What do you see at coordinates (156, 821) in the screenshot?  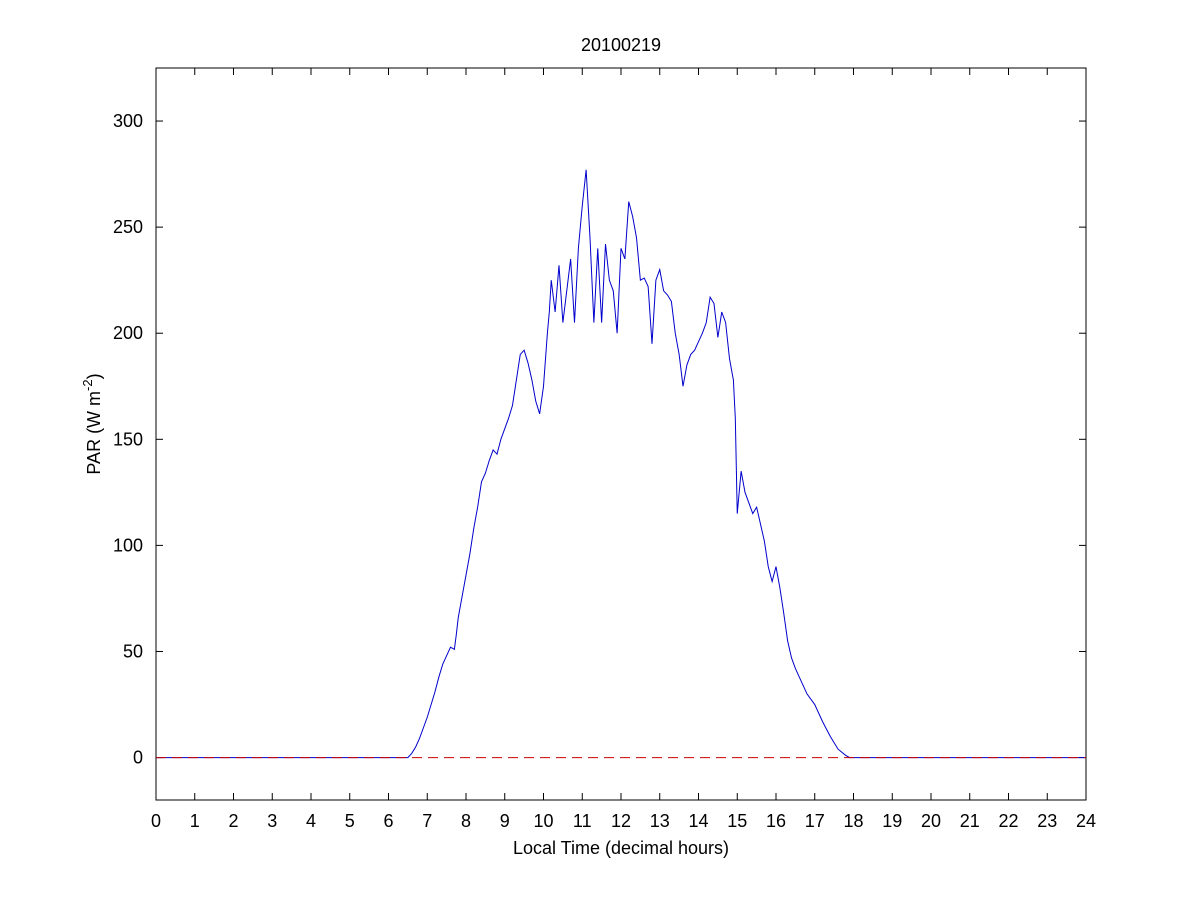 I see `x-tick-label: 0` at bounding box center [156, 821].